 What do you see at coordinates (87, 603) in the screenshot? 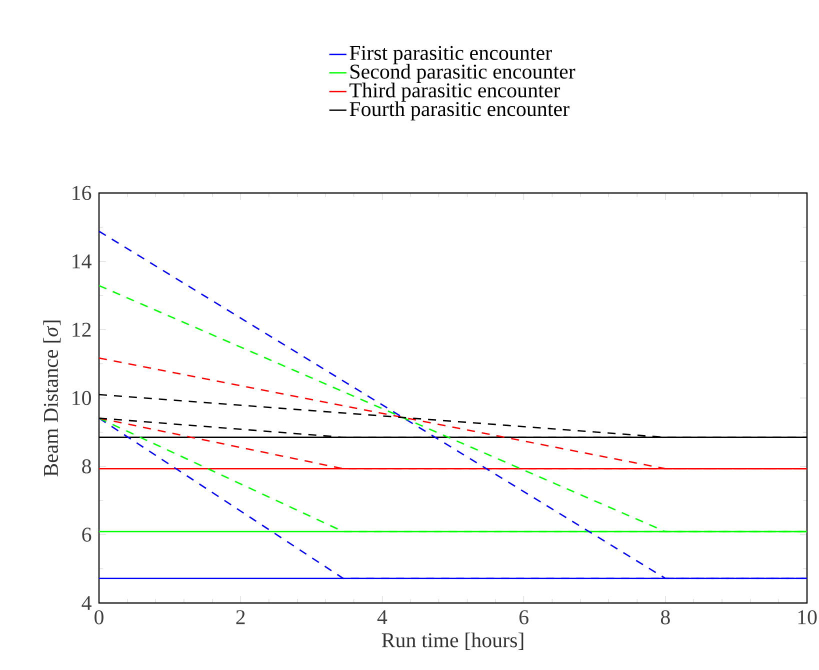
I see `y-tick-label: 4` at bounding box center [87, 603].